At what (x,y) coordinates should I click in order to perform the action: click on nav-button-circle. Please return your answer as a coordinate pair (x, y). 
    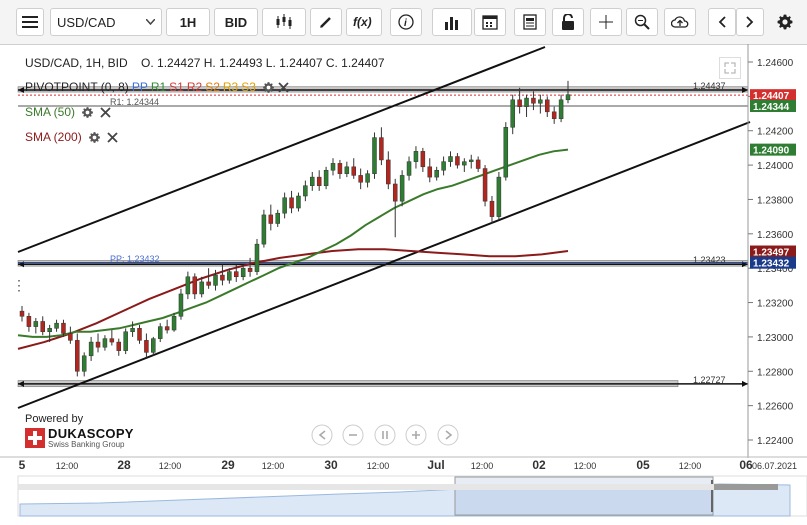
    Looking at the image, I should click on (448, 435).